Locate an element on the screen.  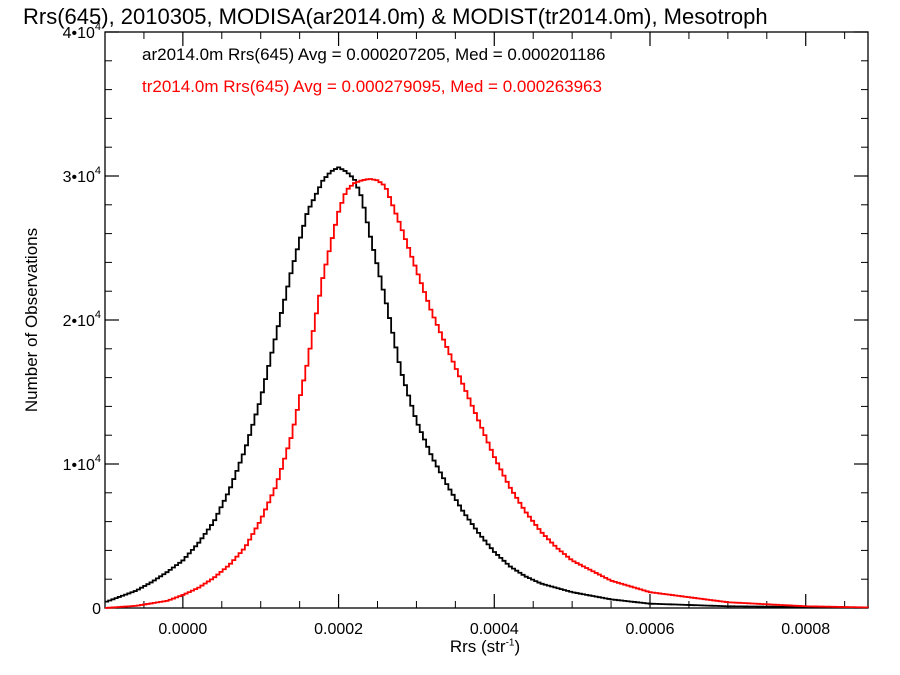
x-tick-label: 0.0008 is located at coordinates (805, 629).